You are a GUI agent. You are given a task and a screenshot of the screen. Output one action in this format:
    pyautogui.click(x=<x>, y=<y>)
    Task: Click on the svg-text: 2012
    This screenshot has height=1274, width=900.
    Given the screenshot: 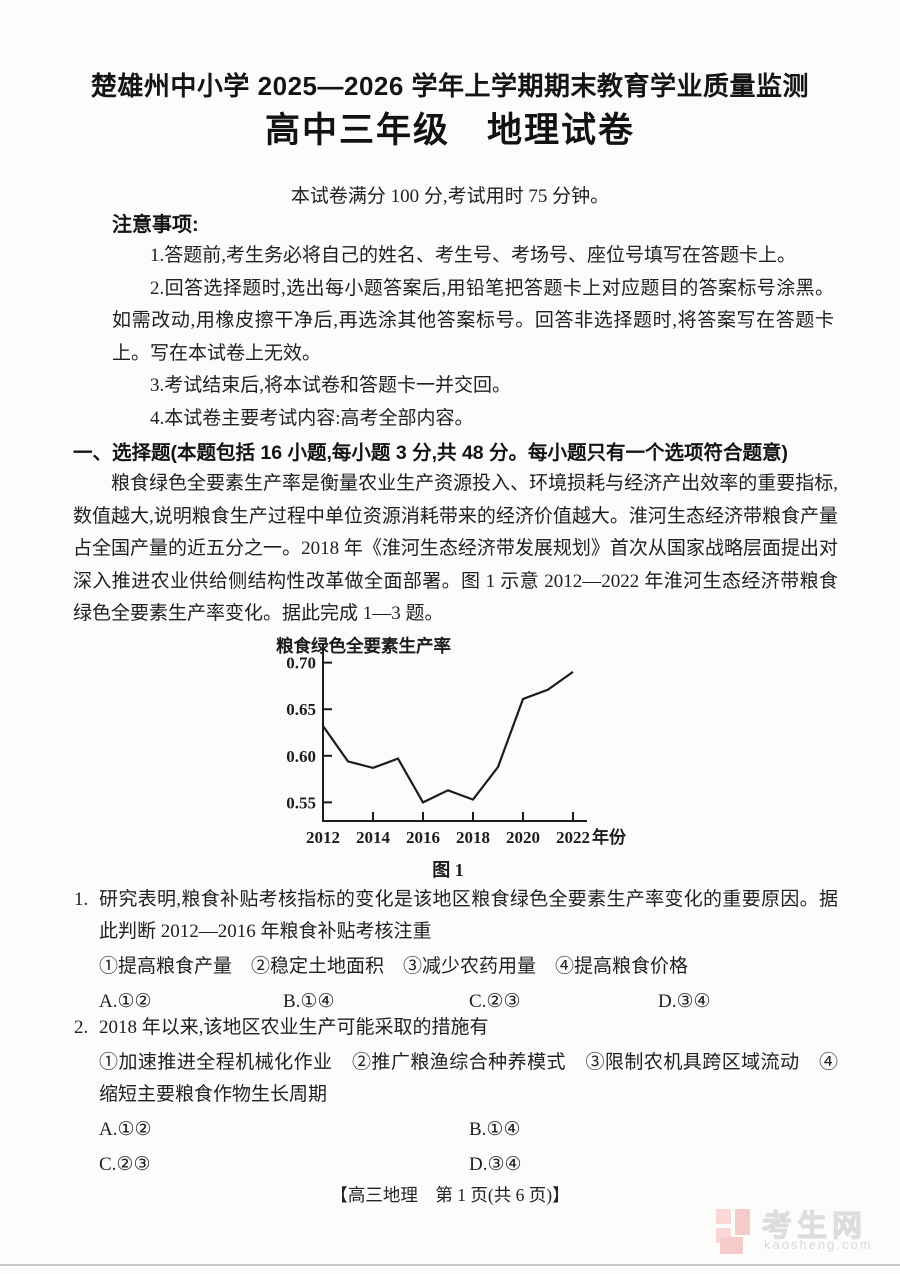 What is the action you would take?
    pyautogui.click(x=323, y=837)
    